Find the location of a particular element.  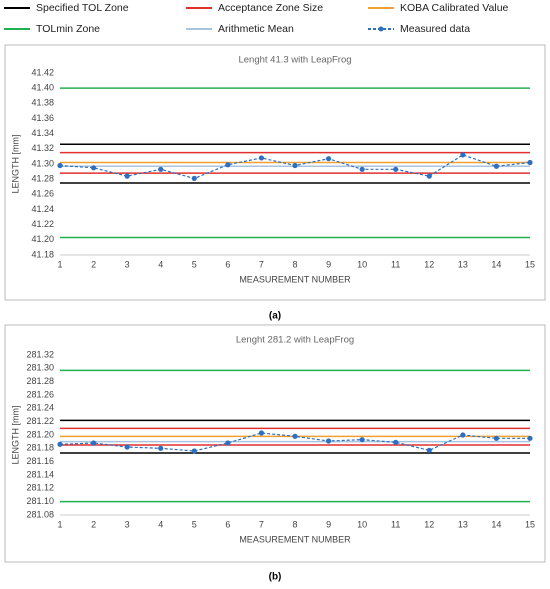

legend-label: Specified TOL Zone is located at coordinates (82, 8).